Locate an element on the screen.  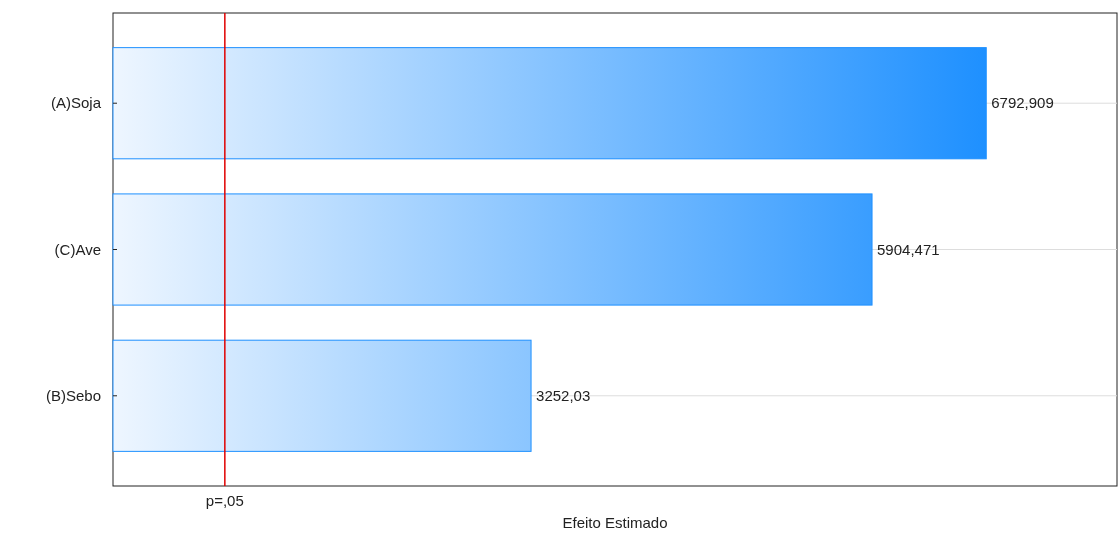
data-label: 3252,03 is located at coordinates (563, 395).